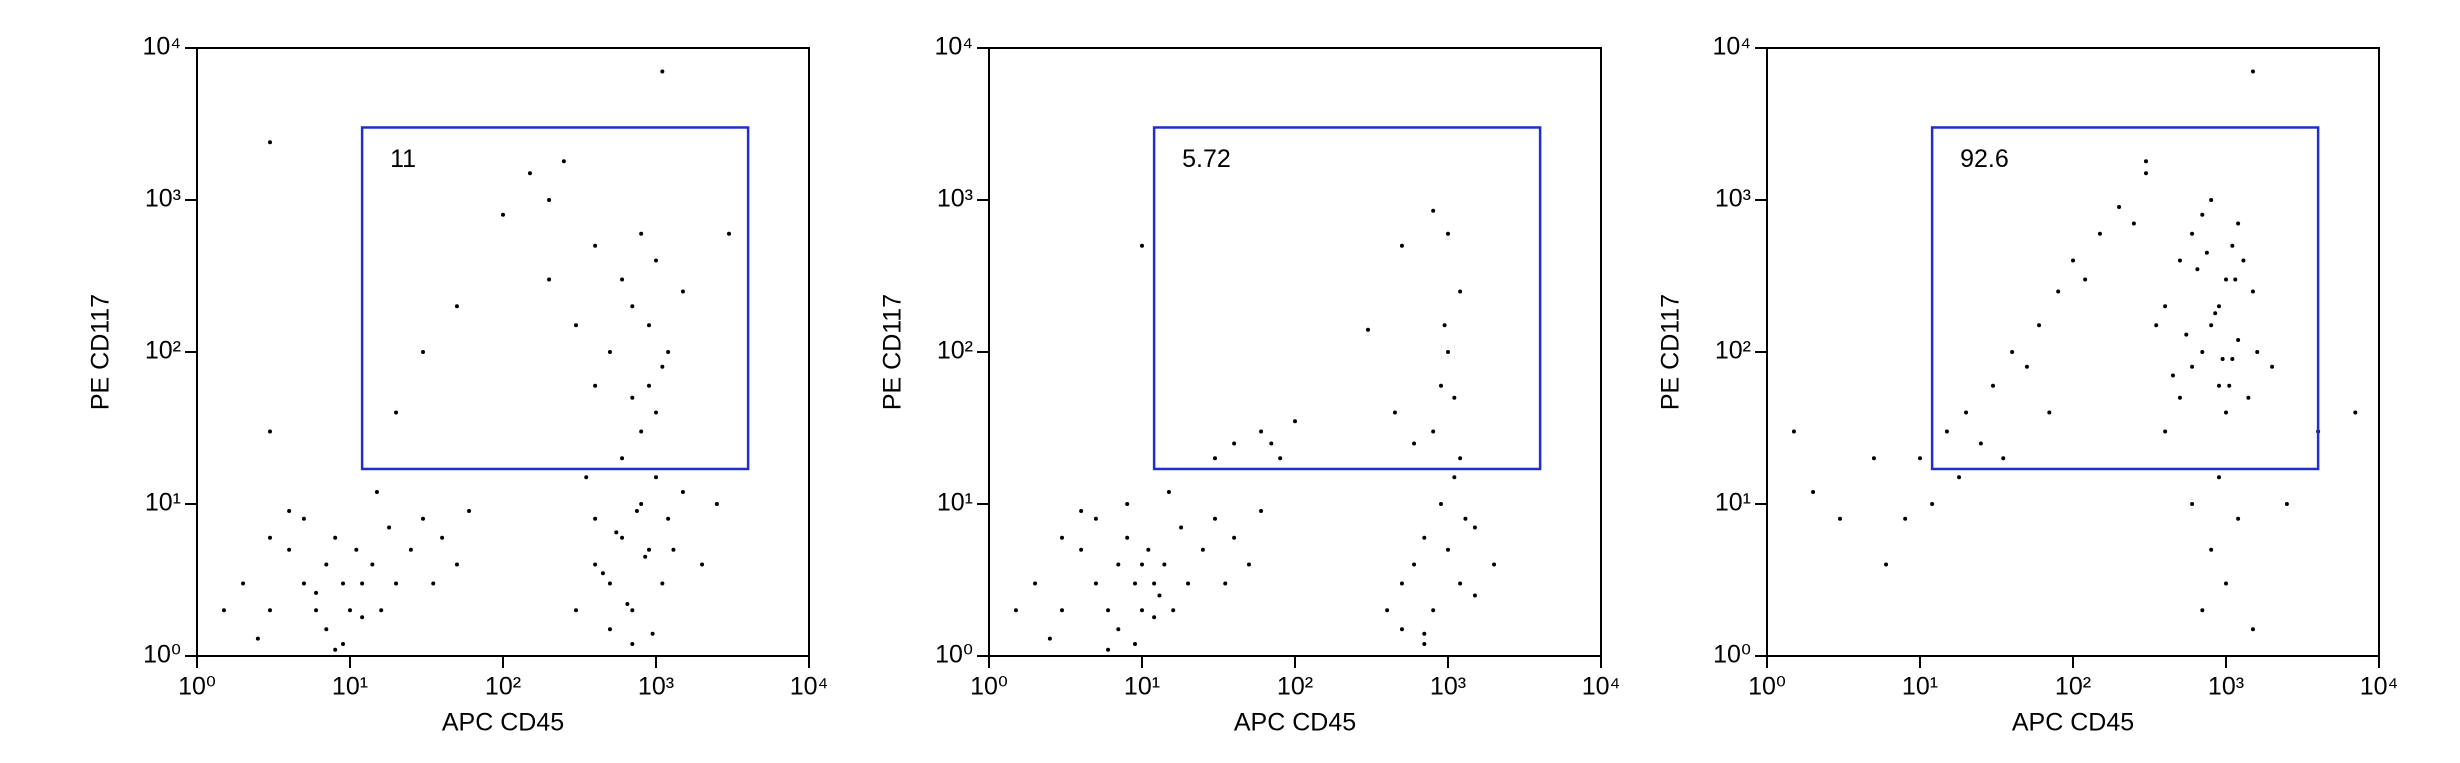  What do you see at coordinates (955, 199) in the screenshot?
I see `y-tick-label: 10³` at bounding box center [955, 199].